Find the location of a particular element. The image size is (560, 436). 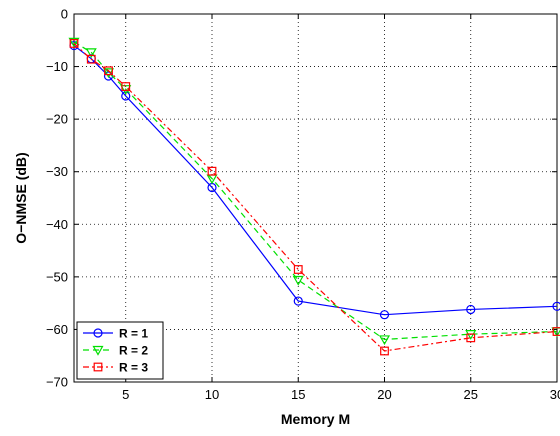

y-tick-label: −20 is located at coordinates (57, 119).